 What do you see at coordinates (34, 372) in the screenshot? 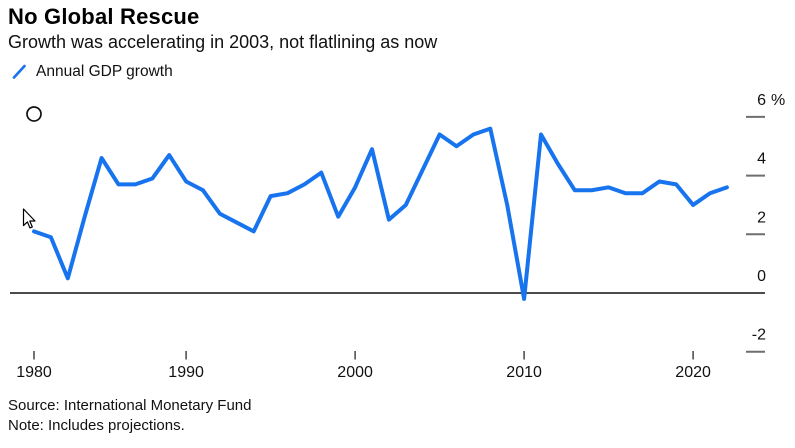
I see `x-axis-label: 1980` at bounding box center [34, 372].